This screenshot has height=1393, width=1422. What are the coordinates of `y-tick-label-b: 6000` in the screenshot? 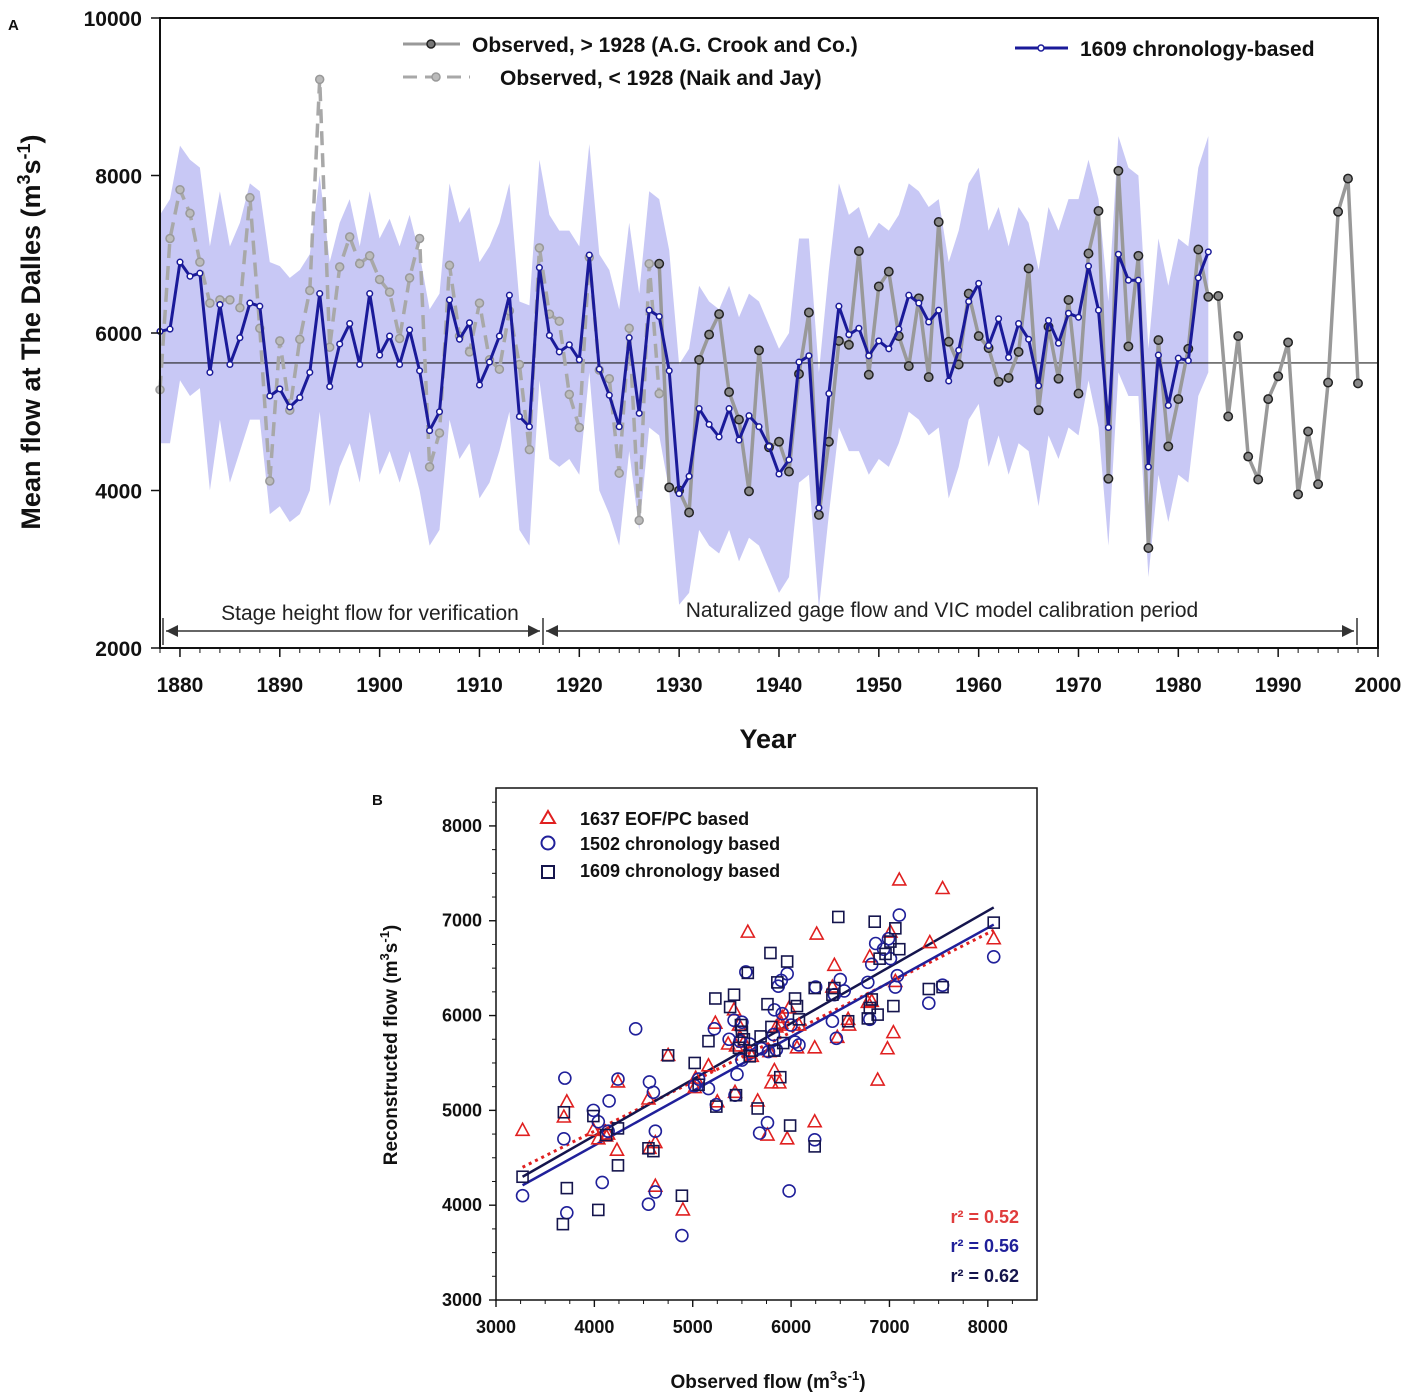 It's located at (462, 1016).